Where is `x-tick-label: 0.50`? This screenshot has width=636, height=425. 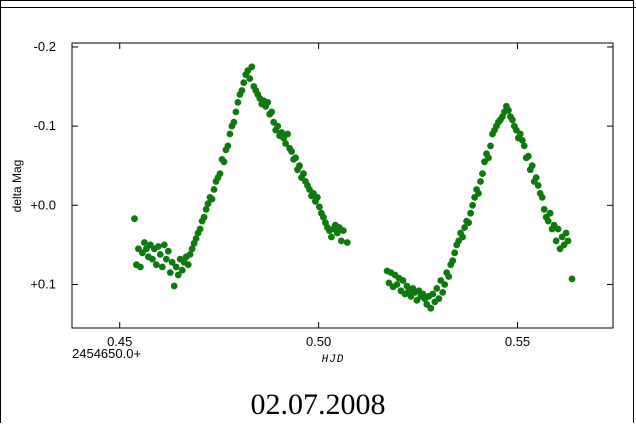
x-tick-label: 0.50 is located at coordinates (318, 341).